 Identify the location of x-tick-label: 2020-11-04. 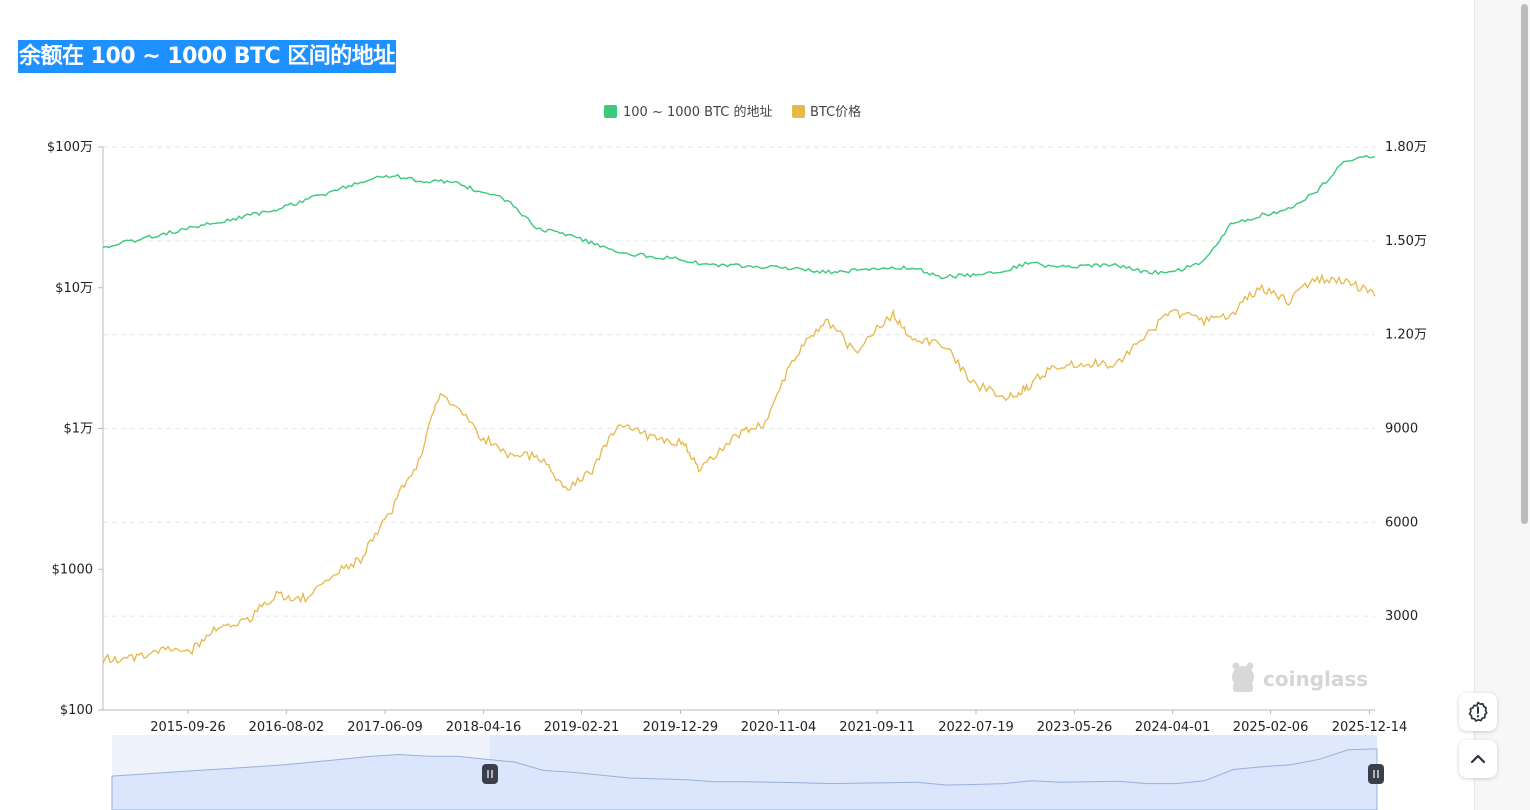
(779, 727).